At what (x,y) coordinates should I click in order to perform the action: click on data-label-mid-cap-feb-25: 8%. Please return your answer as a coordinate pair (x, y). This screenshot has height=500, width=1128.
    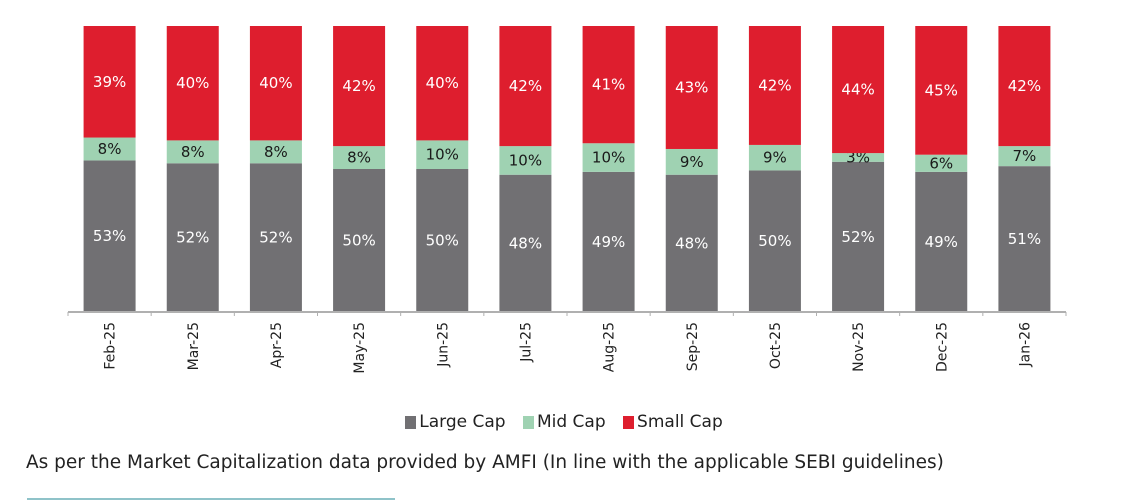
    Looking at the image, I should click on (110, 149).